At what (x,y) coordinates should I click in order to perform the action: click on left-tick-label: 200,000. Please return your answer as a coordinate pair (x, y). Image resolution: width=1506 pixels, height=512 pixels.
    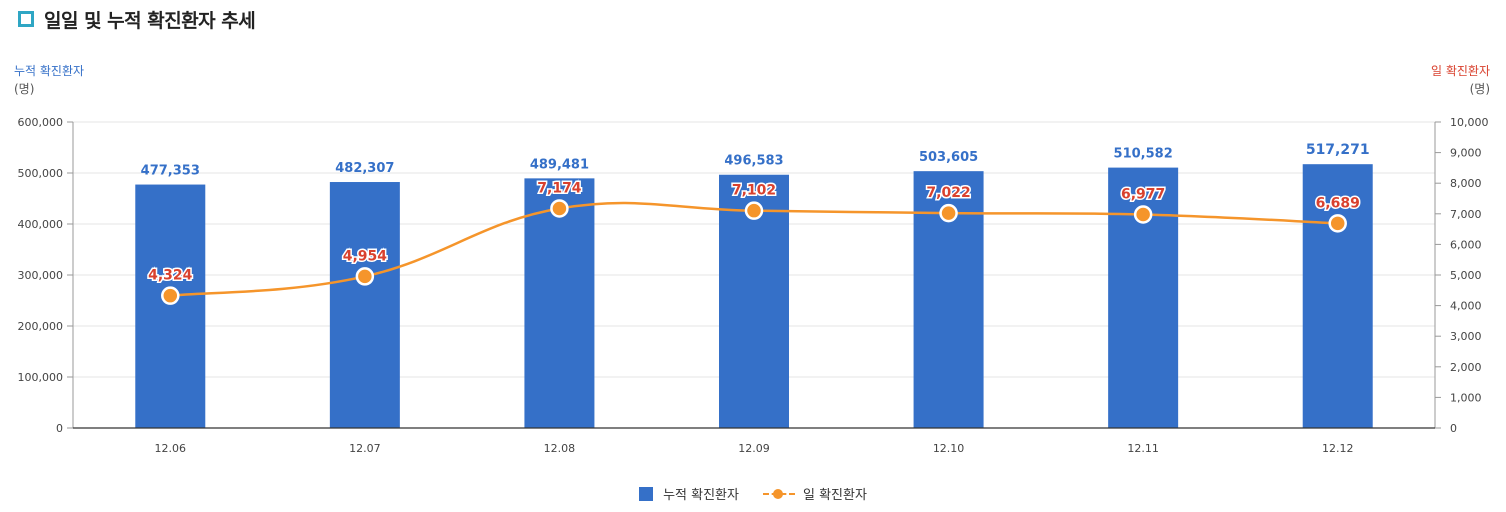
    Looking at the image, I should click on (41, 326).